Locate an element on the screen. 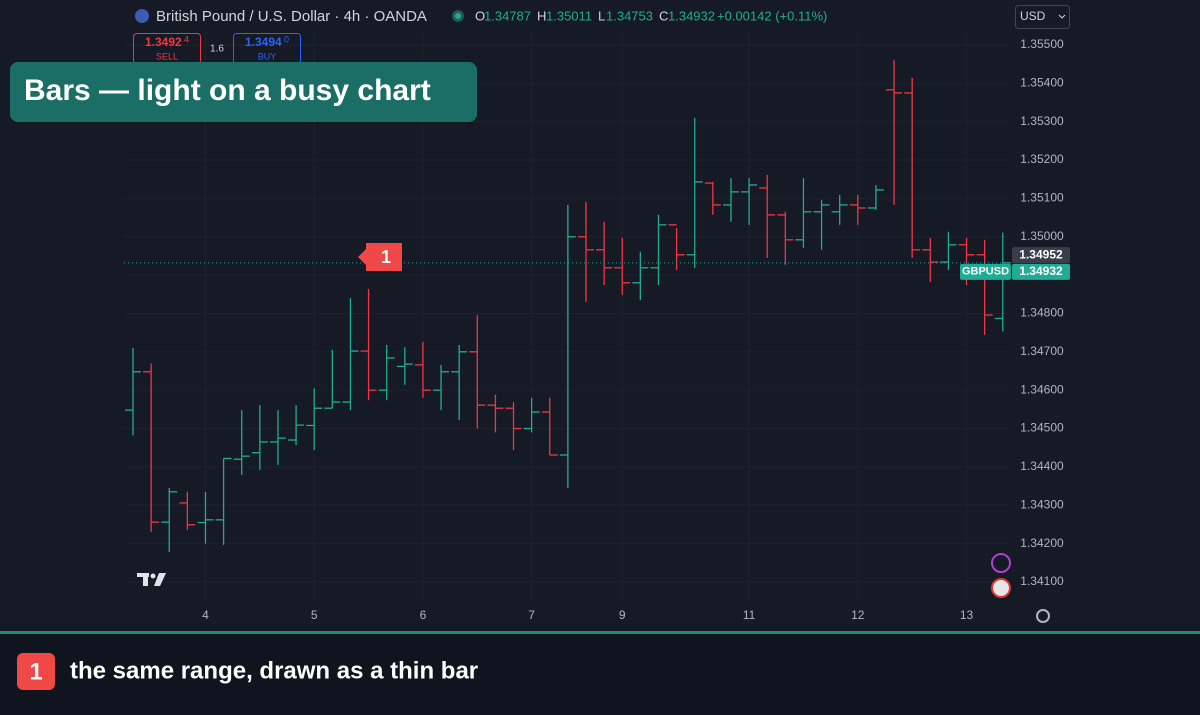 This screenshot has height=715, width=1200. y-tick-label: 1.35400 is located at coordinates (1042, 82).